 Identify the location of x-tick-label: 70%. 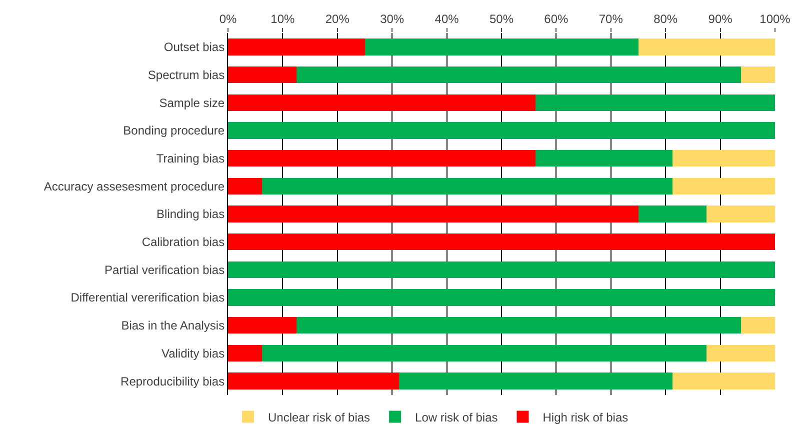
(611, 19).